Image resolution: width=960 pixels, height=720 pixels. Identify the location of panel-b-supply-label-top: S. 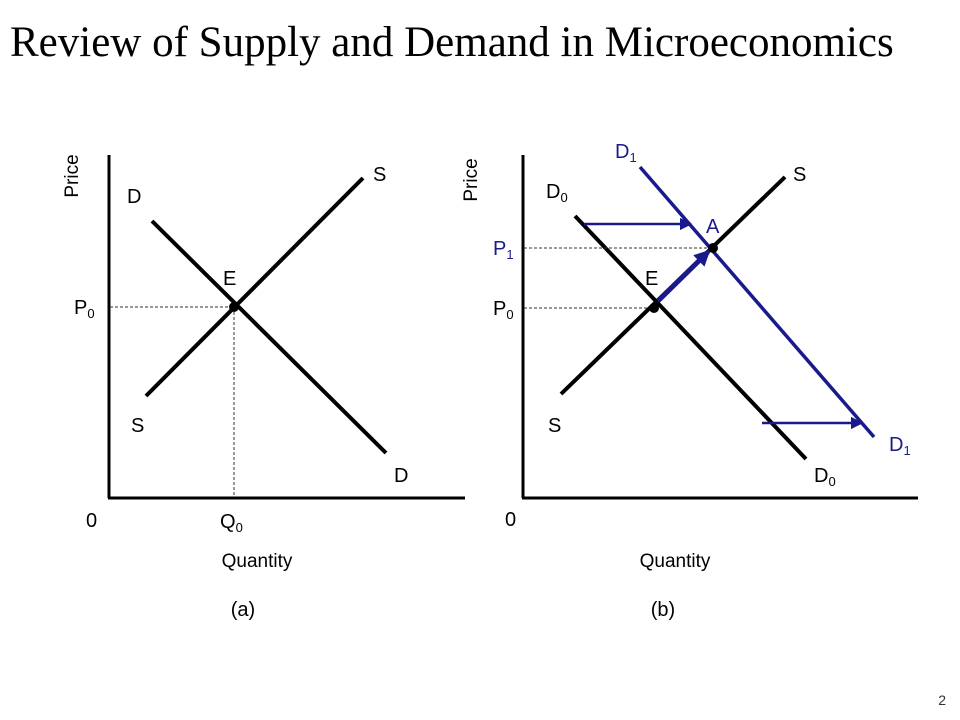
(799, 175).